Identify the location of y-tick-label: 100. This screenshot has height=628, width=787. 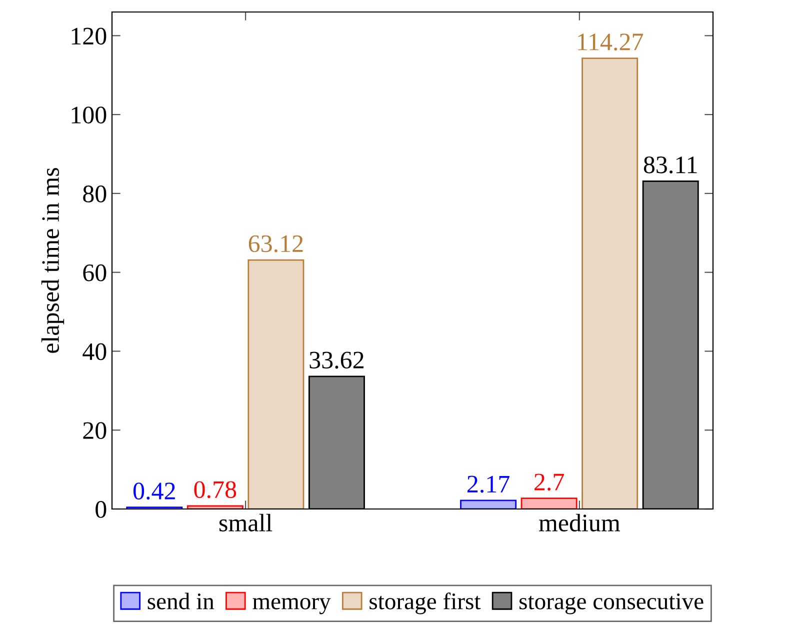
(89, 115).